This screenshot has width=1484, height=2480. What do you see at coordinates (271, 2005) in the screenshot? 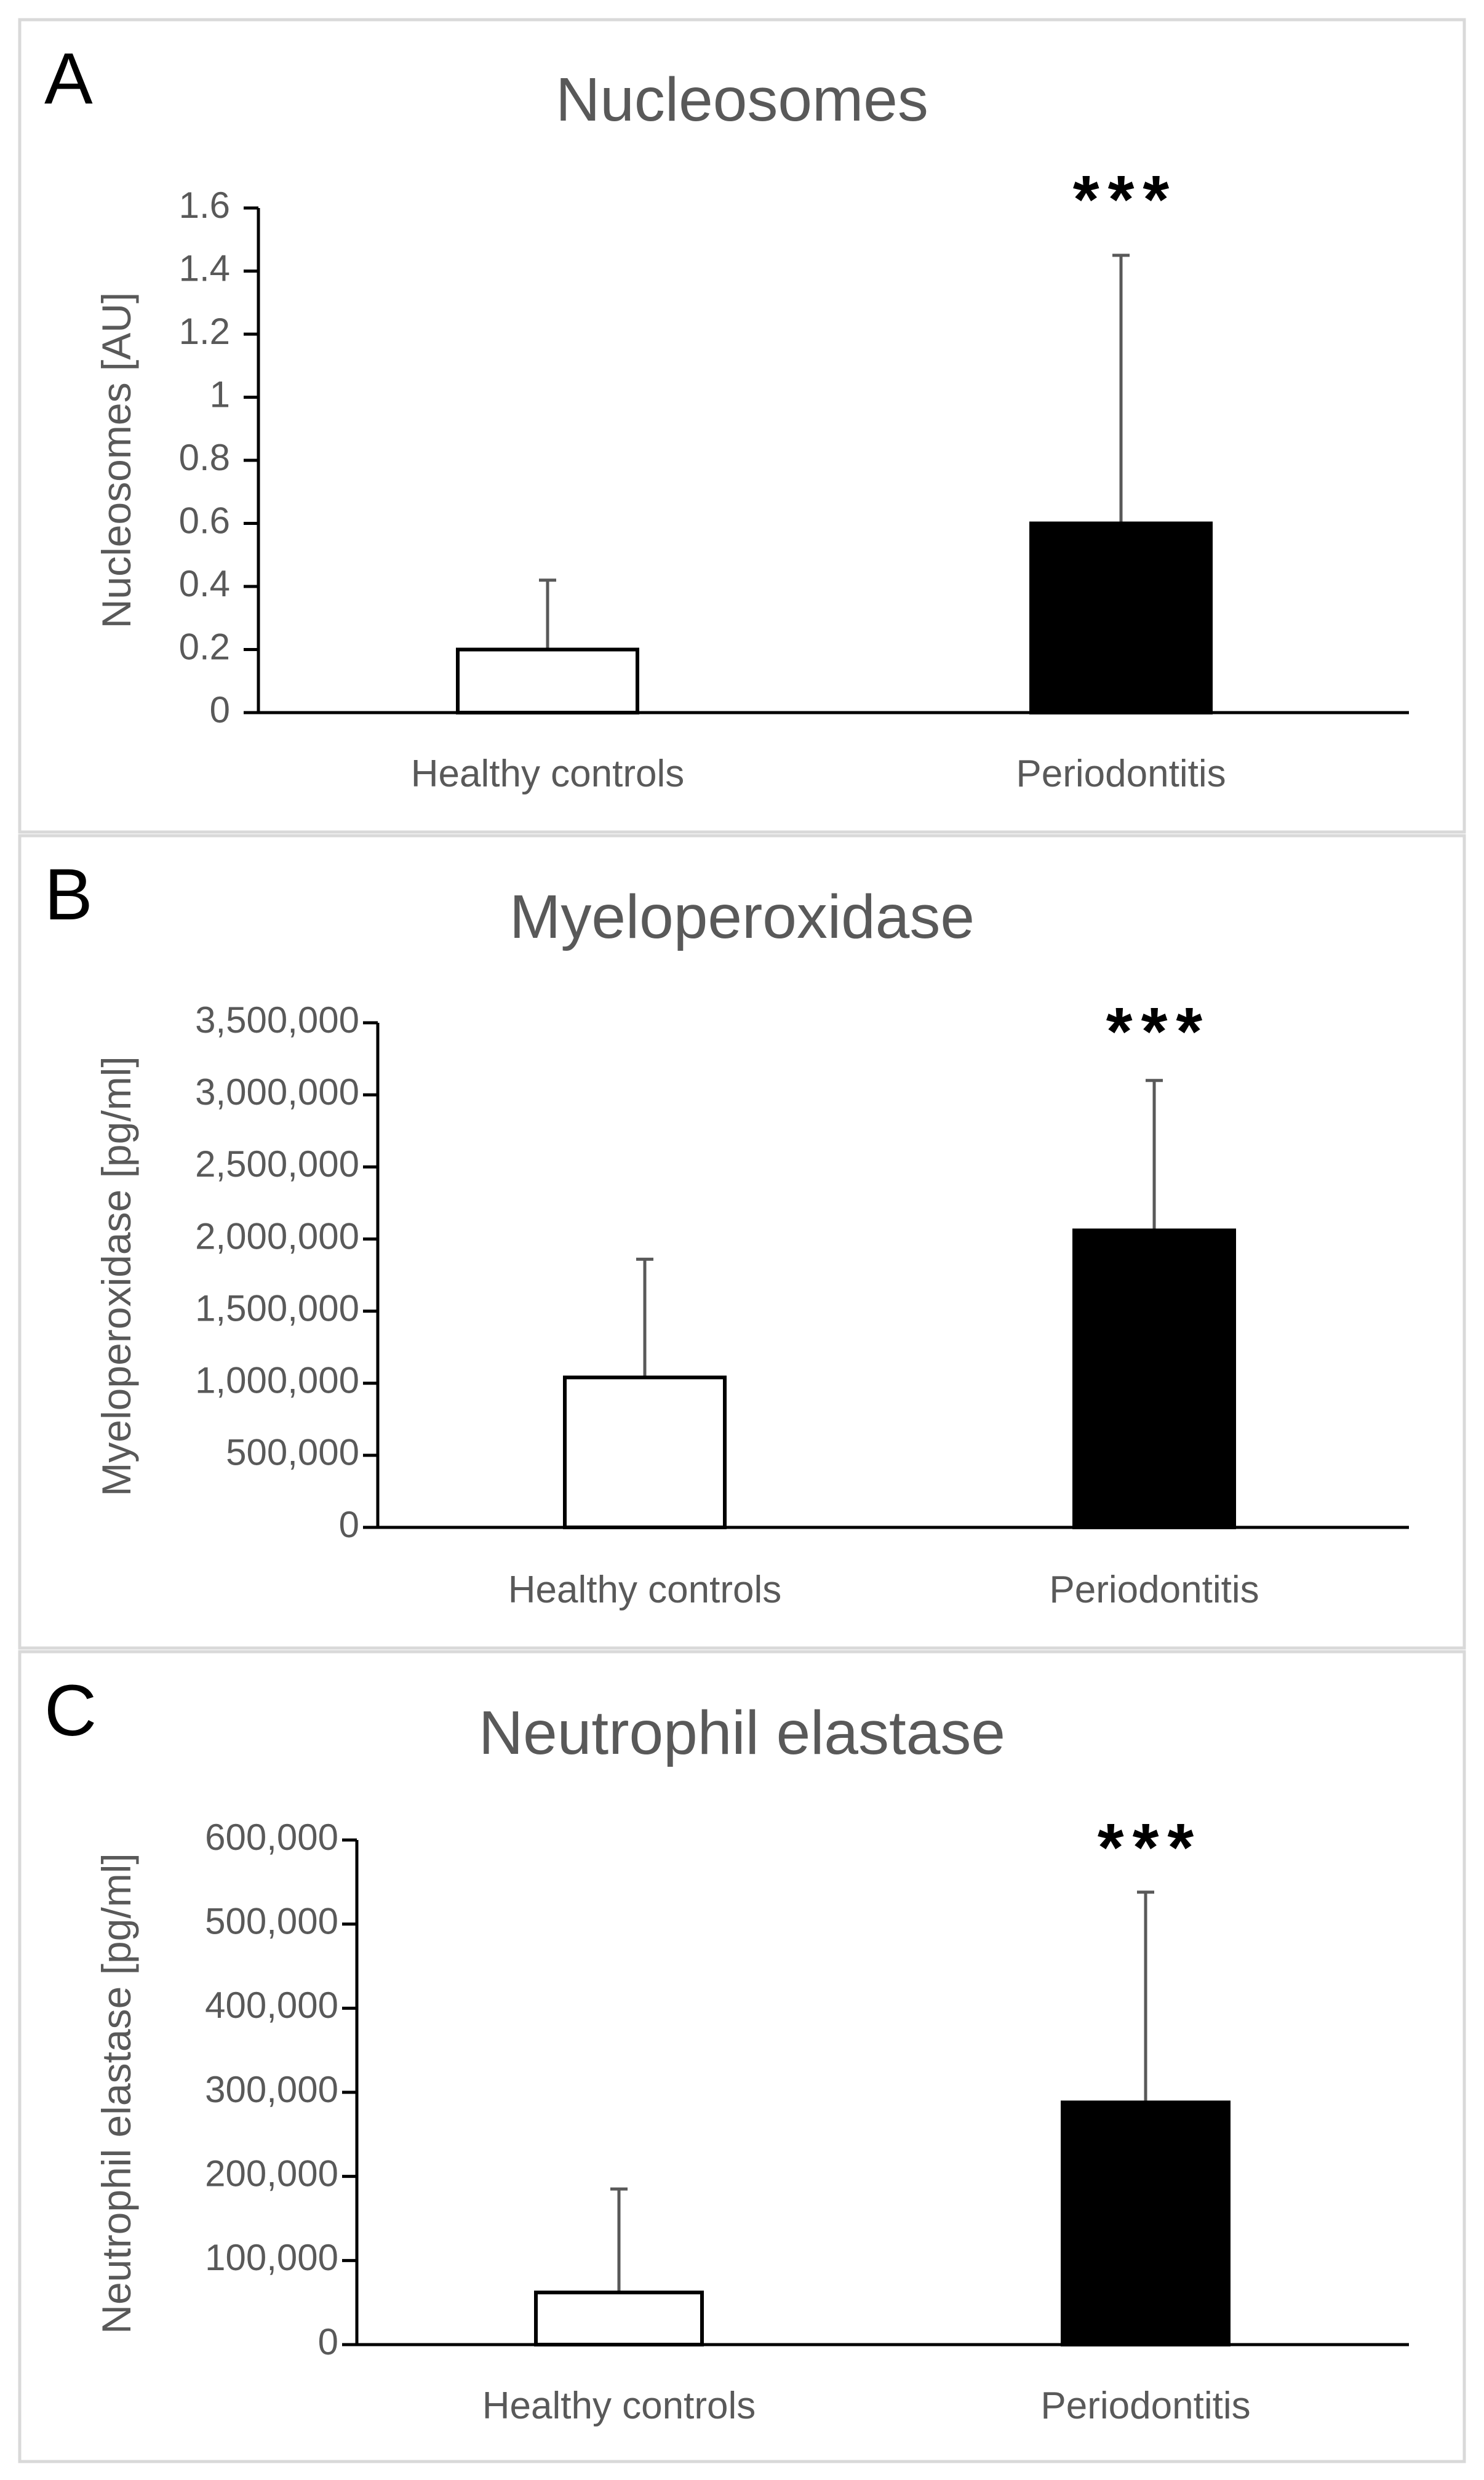
I see `panel-c-y-tick-label: 400,000` at bounding box center [271, 2005].